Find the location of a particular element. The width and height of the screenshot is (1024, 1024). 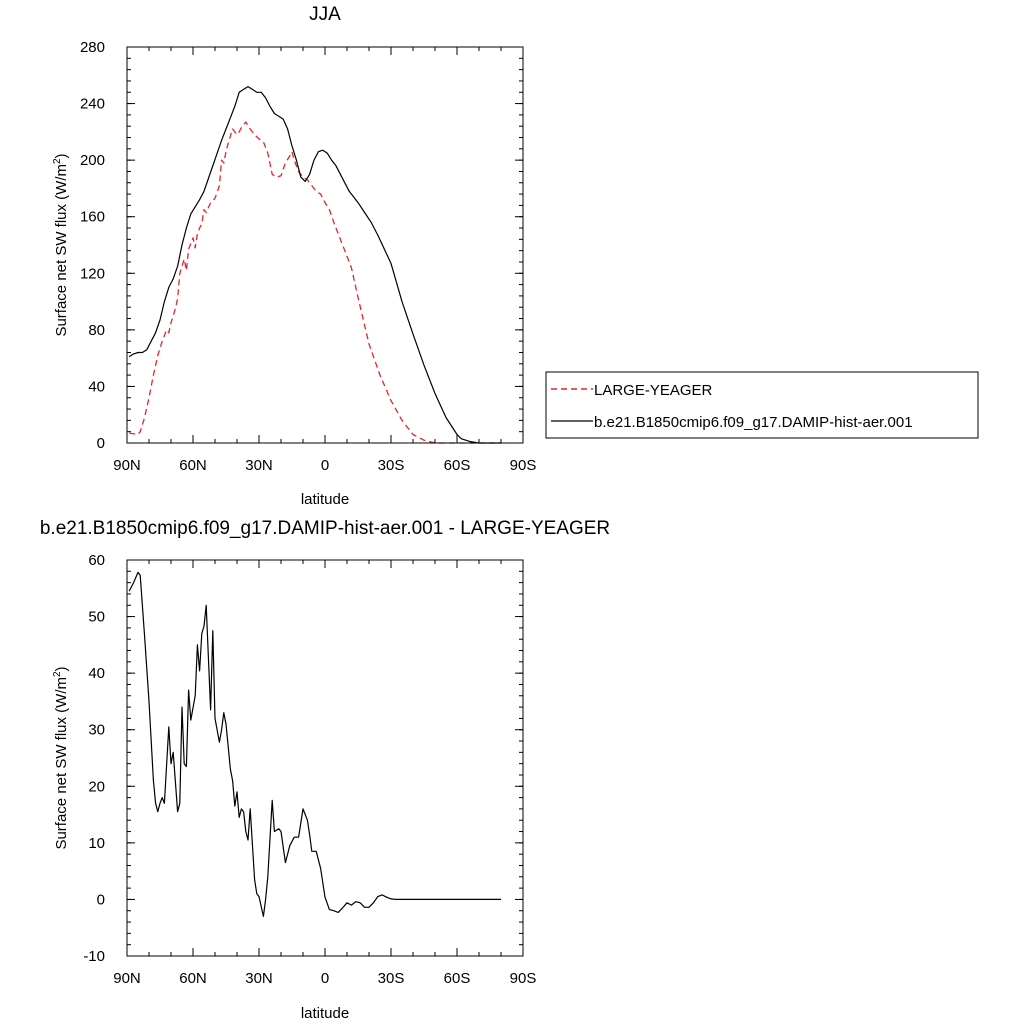

y-tick-label: -10 is located at coordinates (94, 956).